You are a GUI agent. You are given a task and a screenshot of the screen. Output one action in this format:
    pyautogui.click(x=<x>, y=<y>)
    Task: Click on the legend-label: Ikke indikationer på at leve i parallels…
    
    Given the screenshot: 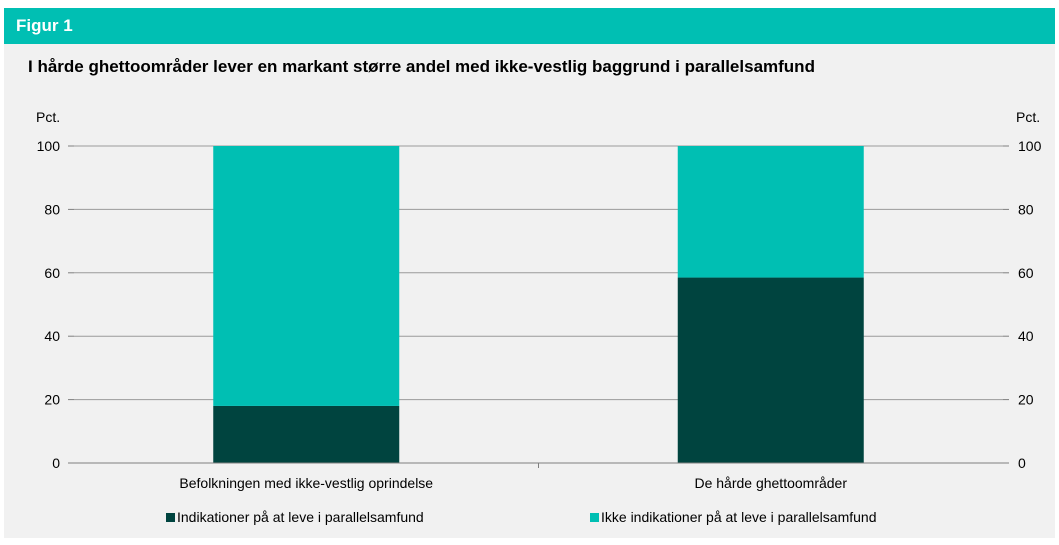 What is the action you would take?
    pyautogui.click(x=739, y=517)
    